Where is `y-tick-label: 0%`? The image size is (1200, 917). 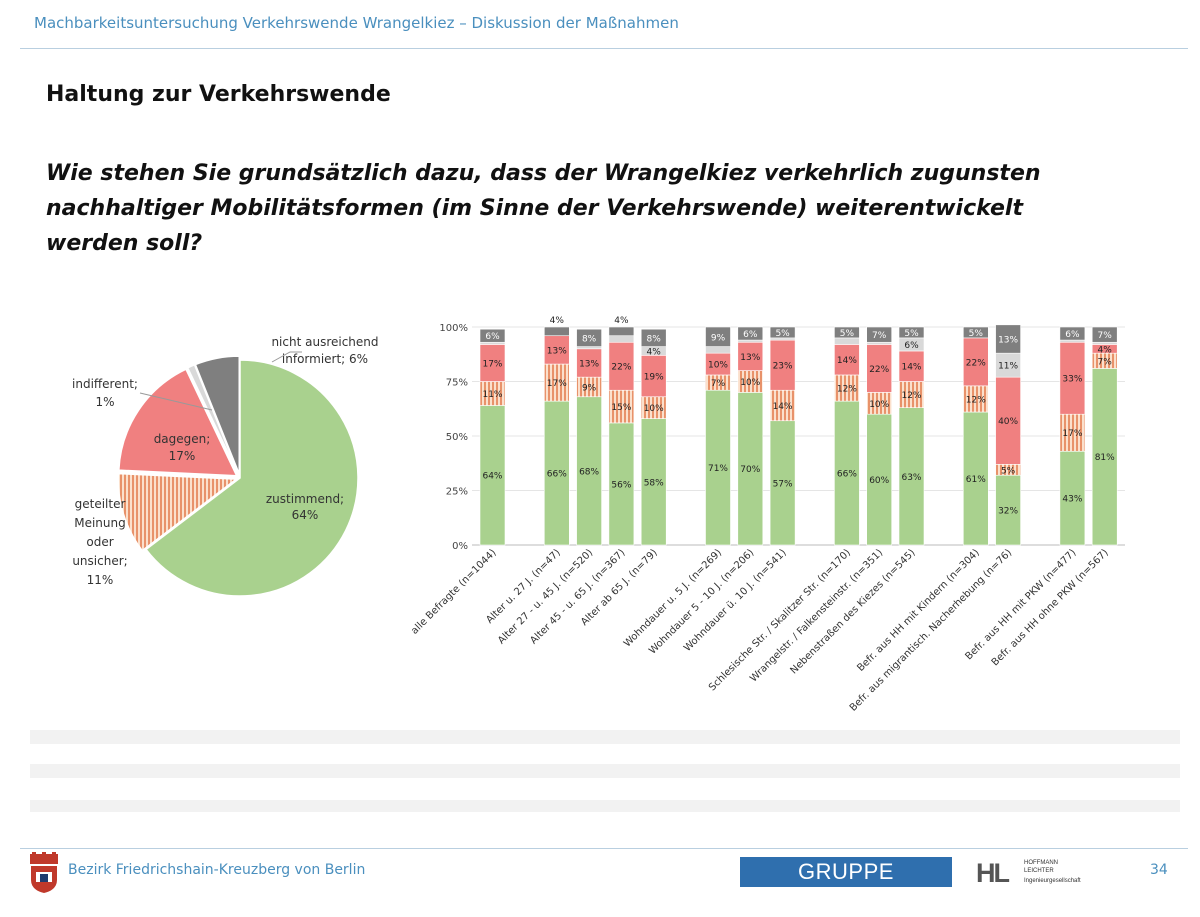 y-tick-label: 0% is located at coordinates (460, 546).